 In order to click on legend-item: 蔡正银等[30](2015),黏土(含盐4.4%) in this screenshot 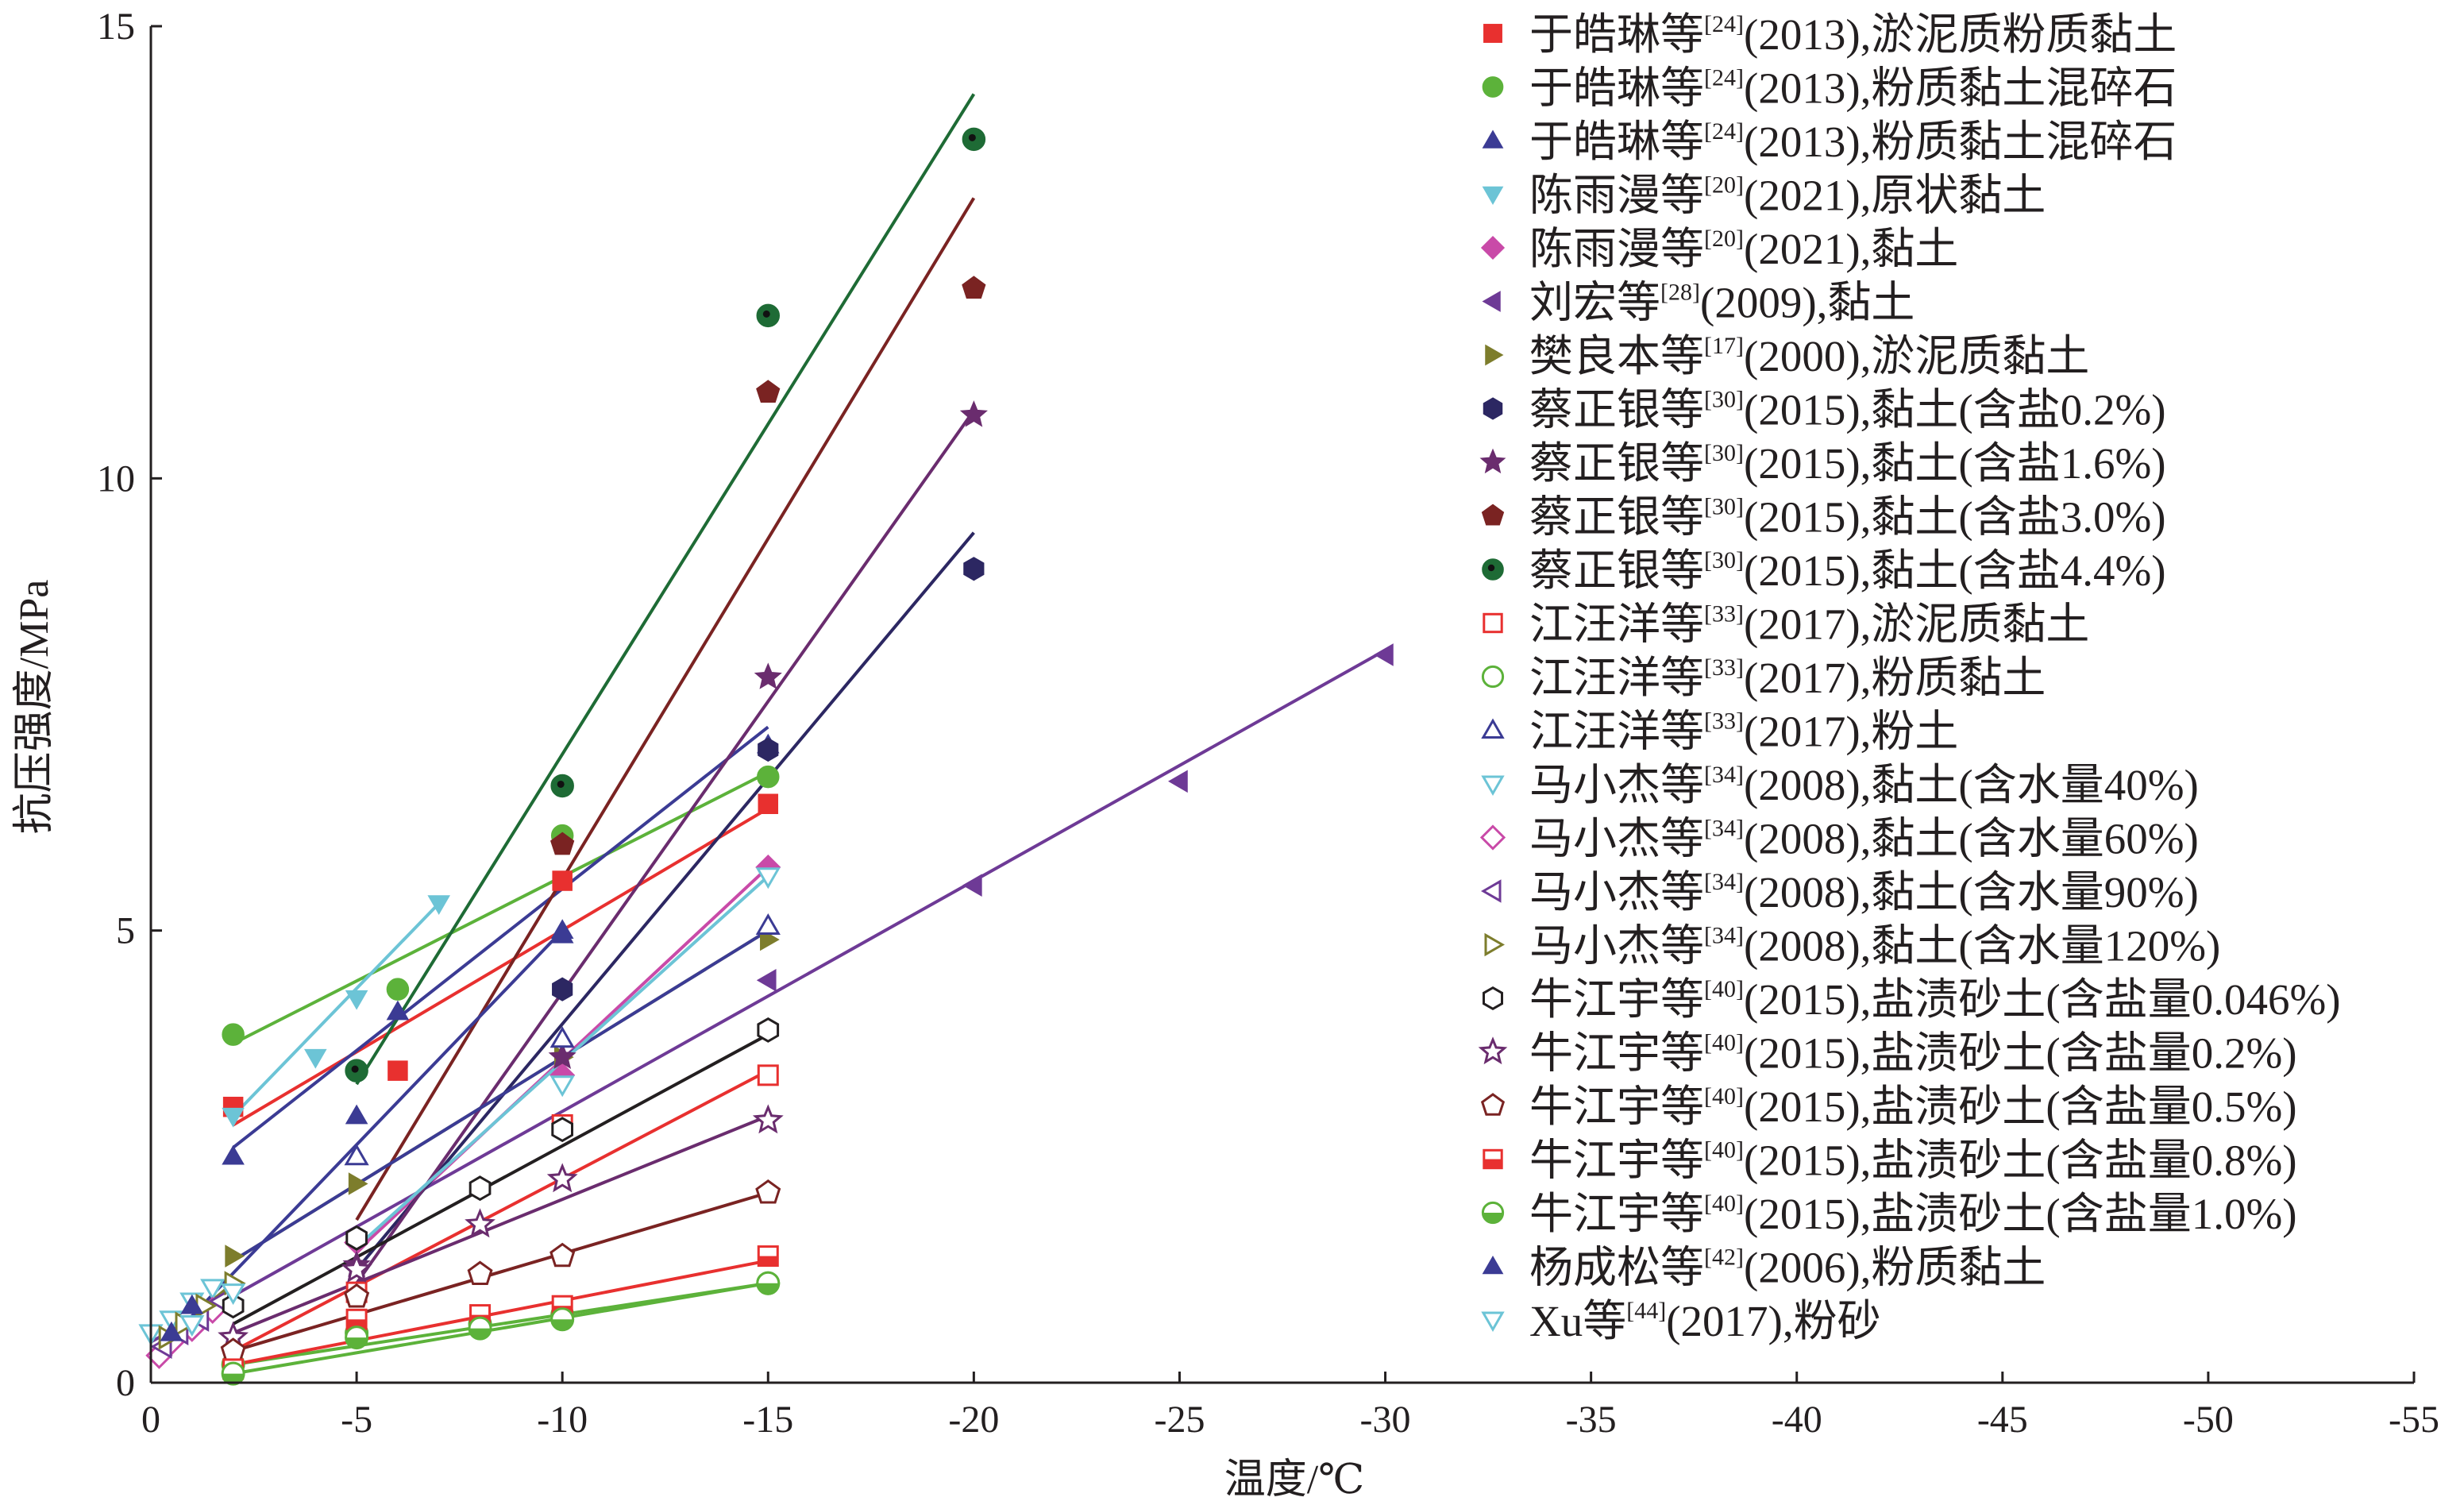, I will do `click(1824, 570)`.